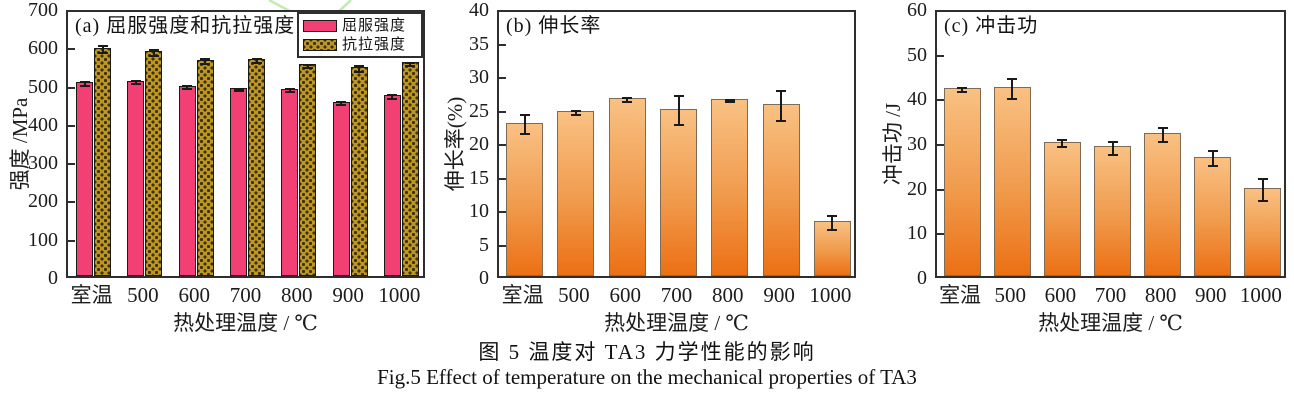 The width and height of the screenshot is (1294, 400). I want to click on chart-a-panel-label: (a) 屈服强度和抗拉强度, so click(185, 26).